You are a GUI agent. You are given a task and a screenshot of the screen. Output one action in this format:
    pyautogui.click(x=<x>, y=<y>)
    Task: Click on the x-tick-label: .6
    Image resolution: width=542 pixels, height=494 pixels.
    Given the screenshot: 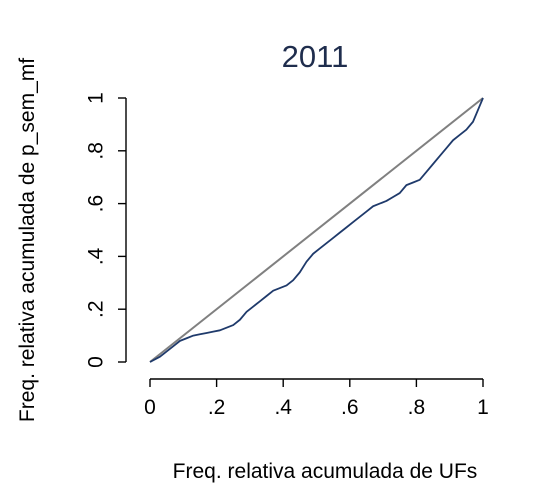 What is the action you would take?
    pyautogui.click(x=350, y=407)
    